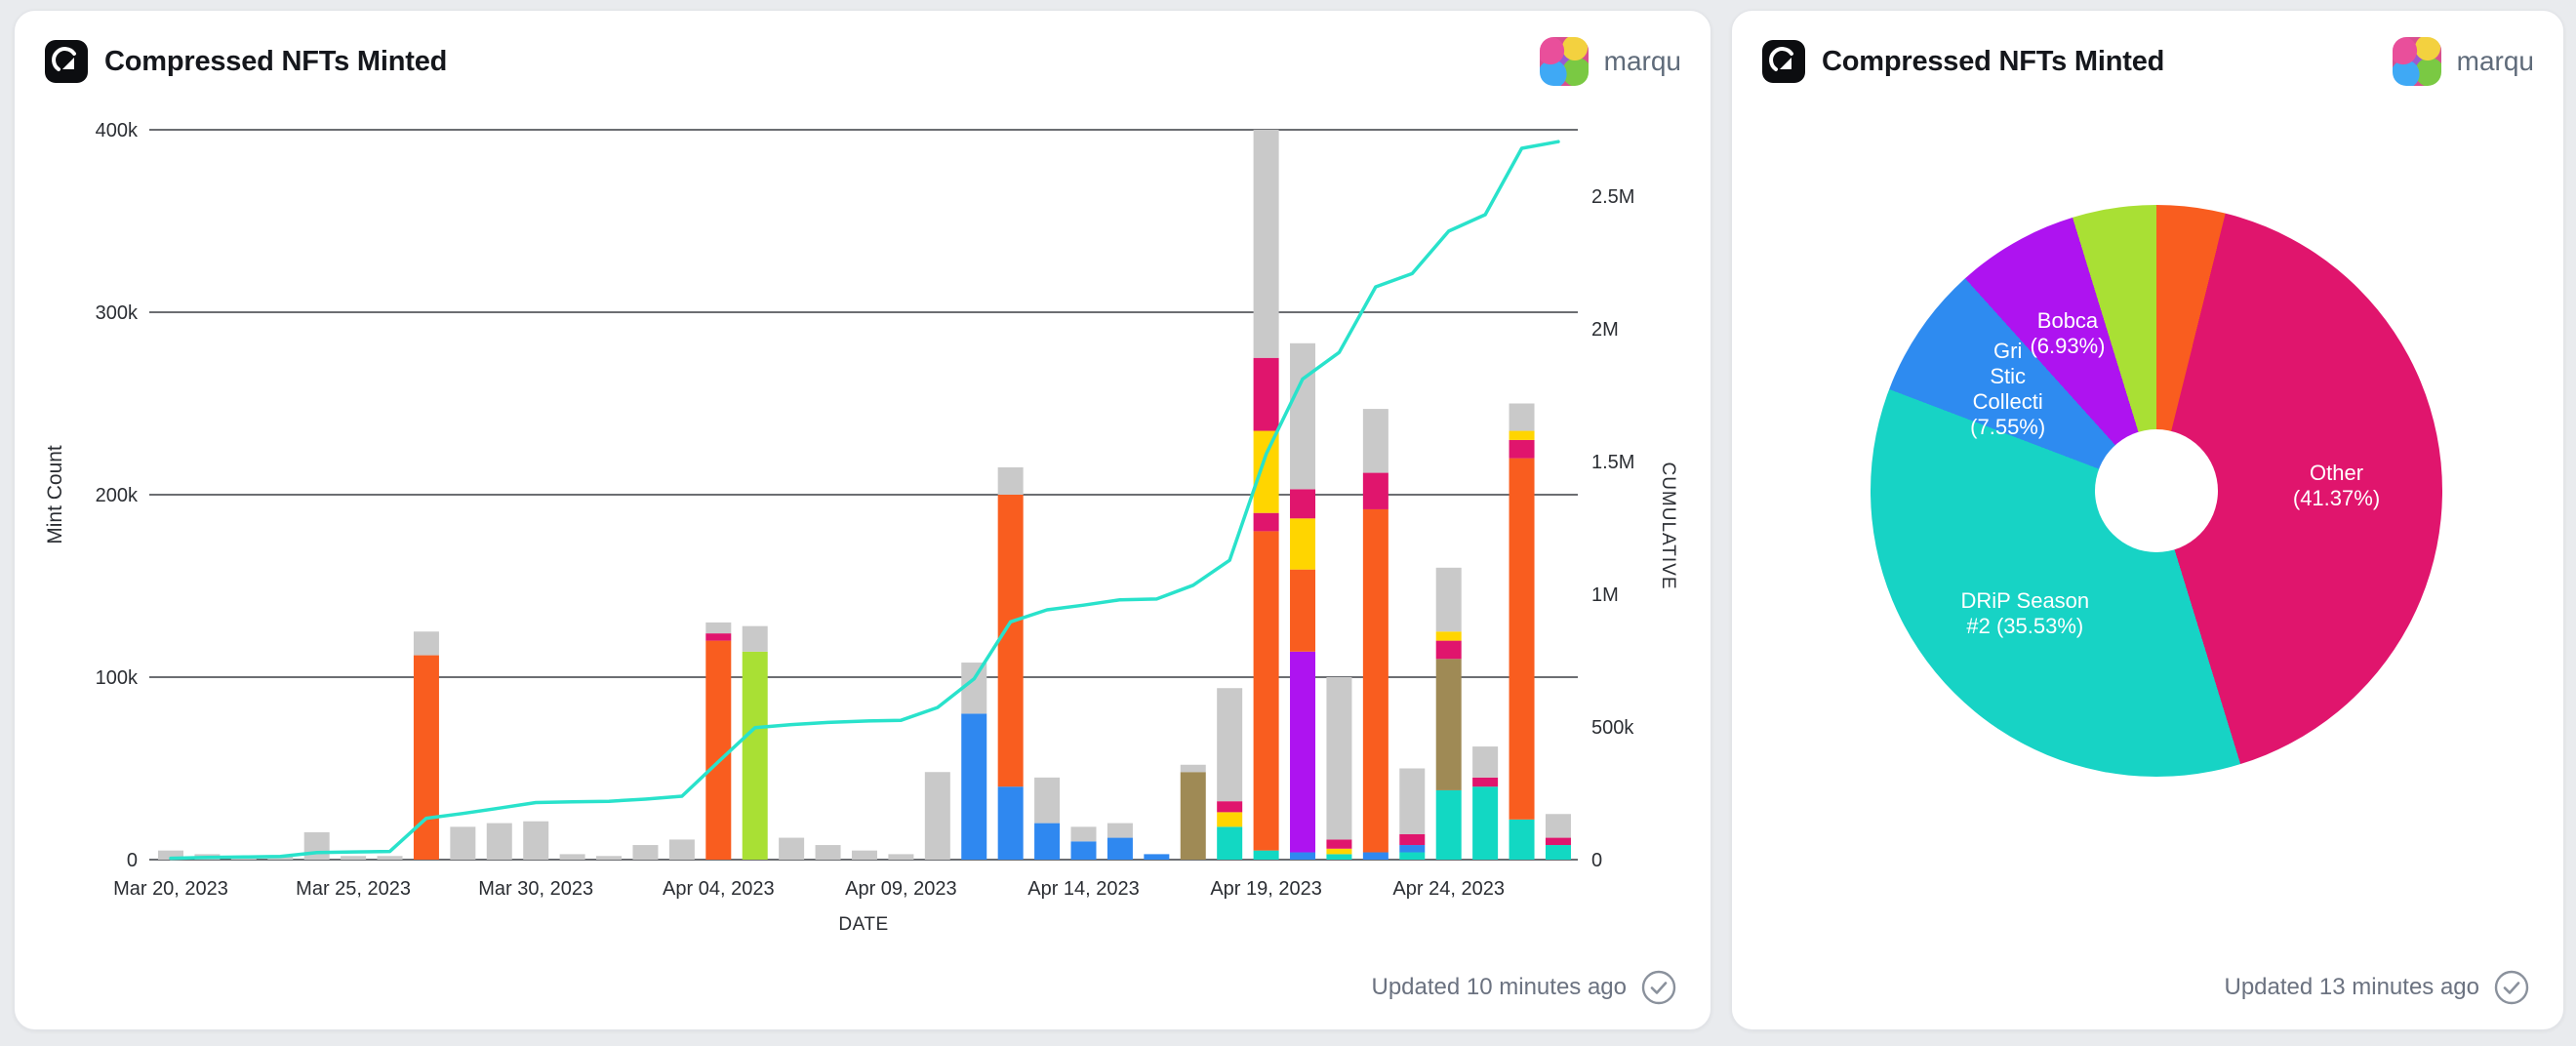 The width and height of the screenshot is (2576, 1046). What do you see at coordinates (1612, 728) in the screenshot?
I see `y-tick-right: 500k` at bounding box center [1612, 728].